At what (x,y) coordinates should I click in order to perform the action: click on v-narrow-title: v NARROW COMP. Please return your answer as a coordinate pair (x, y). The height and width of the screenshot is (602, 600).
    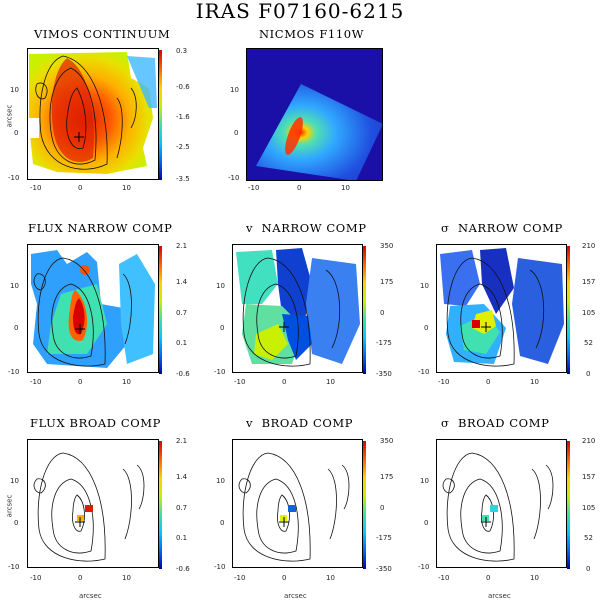
    Looking at the image, I should click on (306, 228).